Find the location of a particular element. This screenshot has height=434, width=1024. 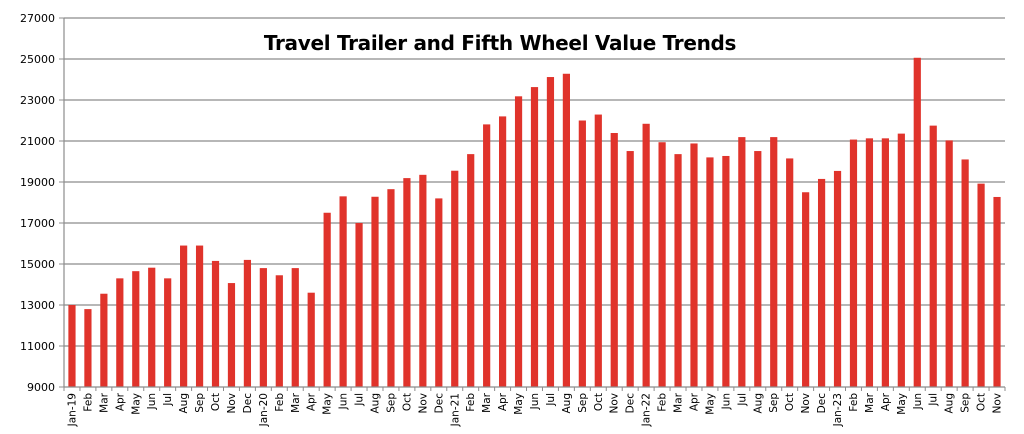

x-tick-label: Jan-20 is located at coordinates (264, 410).